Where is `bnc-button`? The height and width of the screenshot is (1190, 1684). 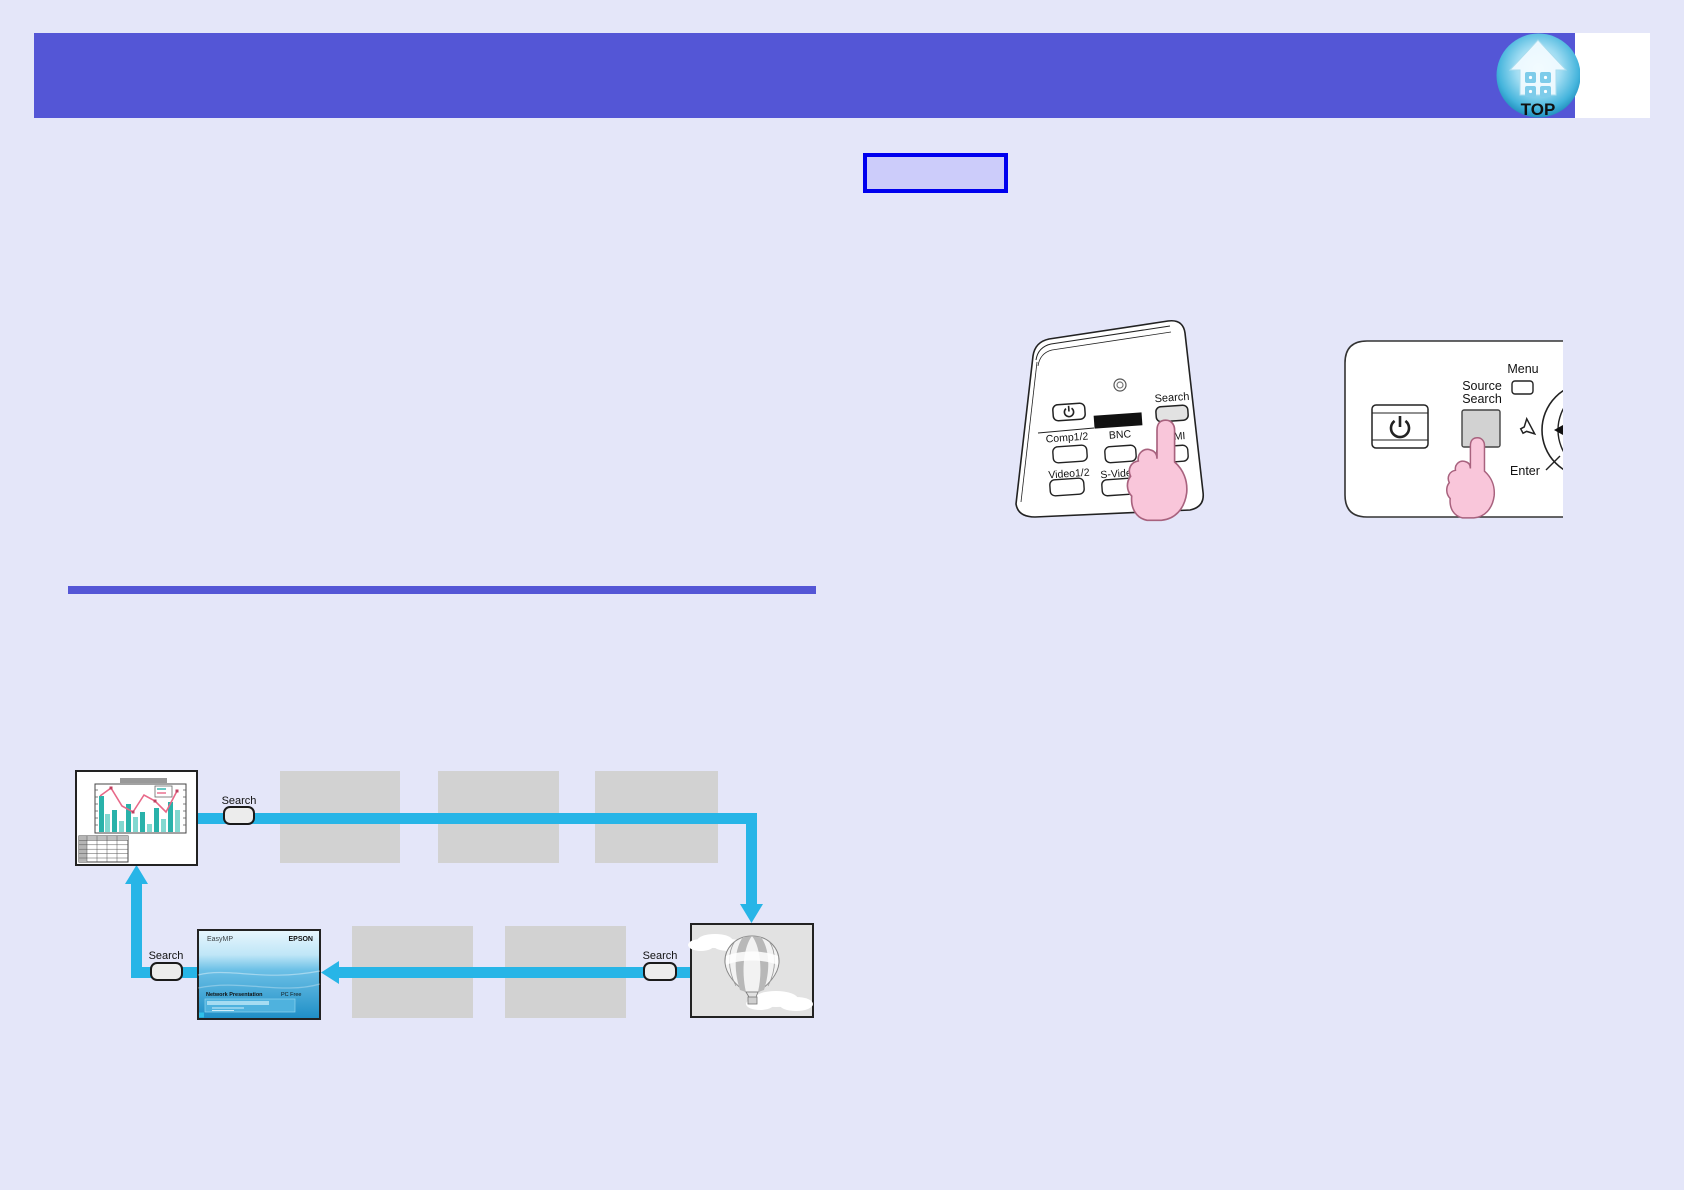
bnc-button is located at coordinates (1120, 454).